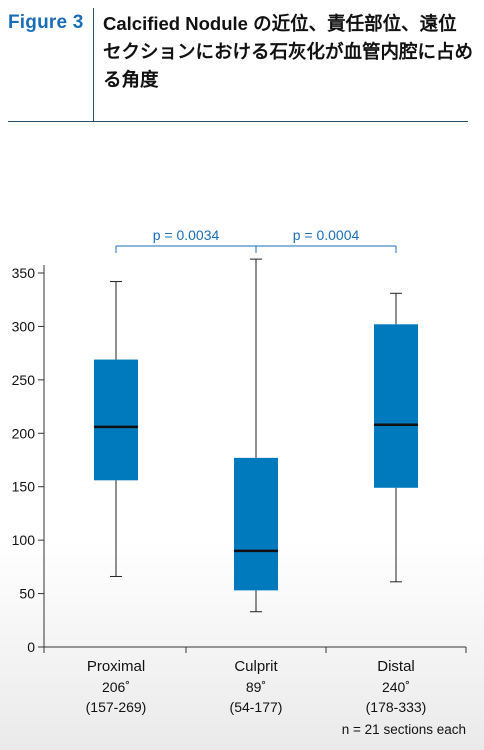  What do you see at coordinates (116, 707) in the screenshot?
I see `range-label: (157-269)` at bounding box center [116, 707].